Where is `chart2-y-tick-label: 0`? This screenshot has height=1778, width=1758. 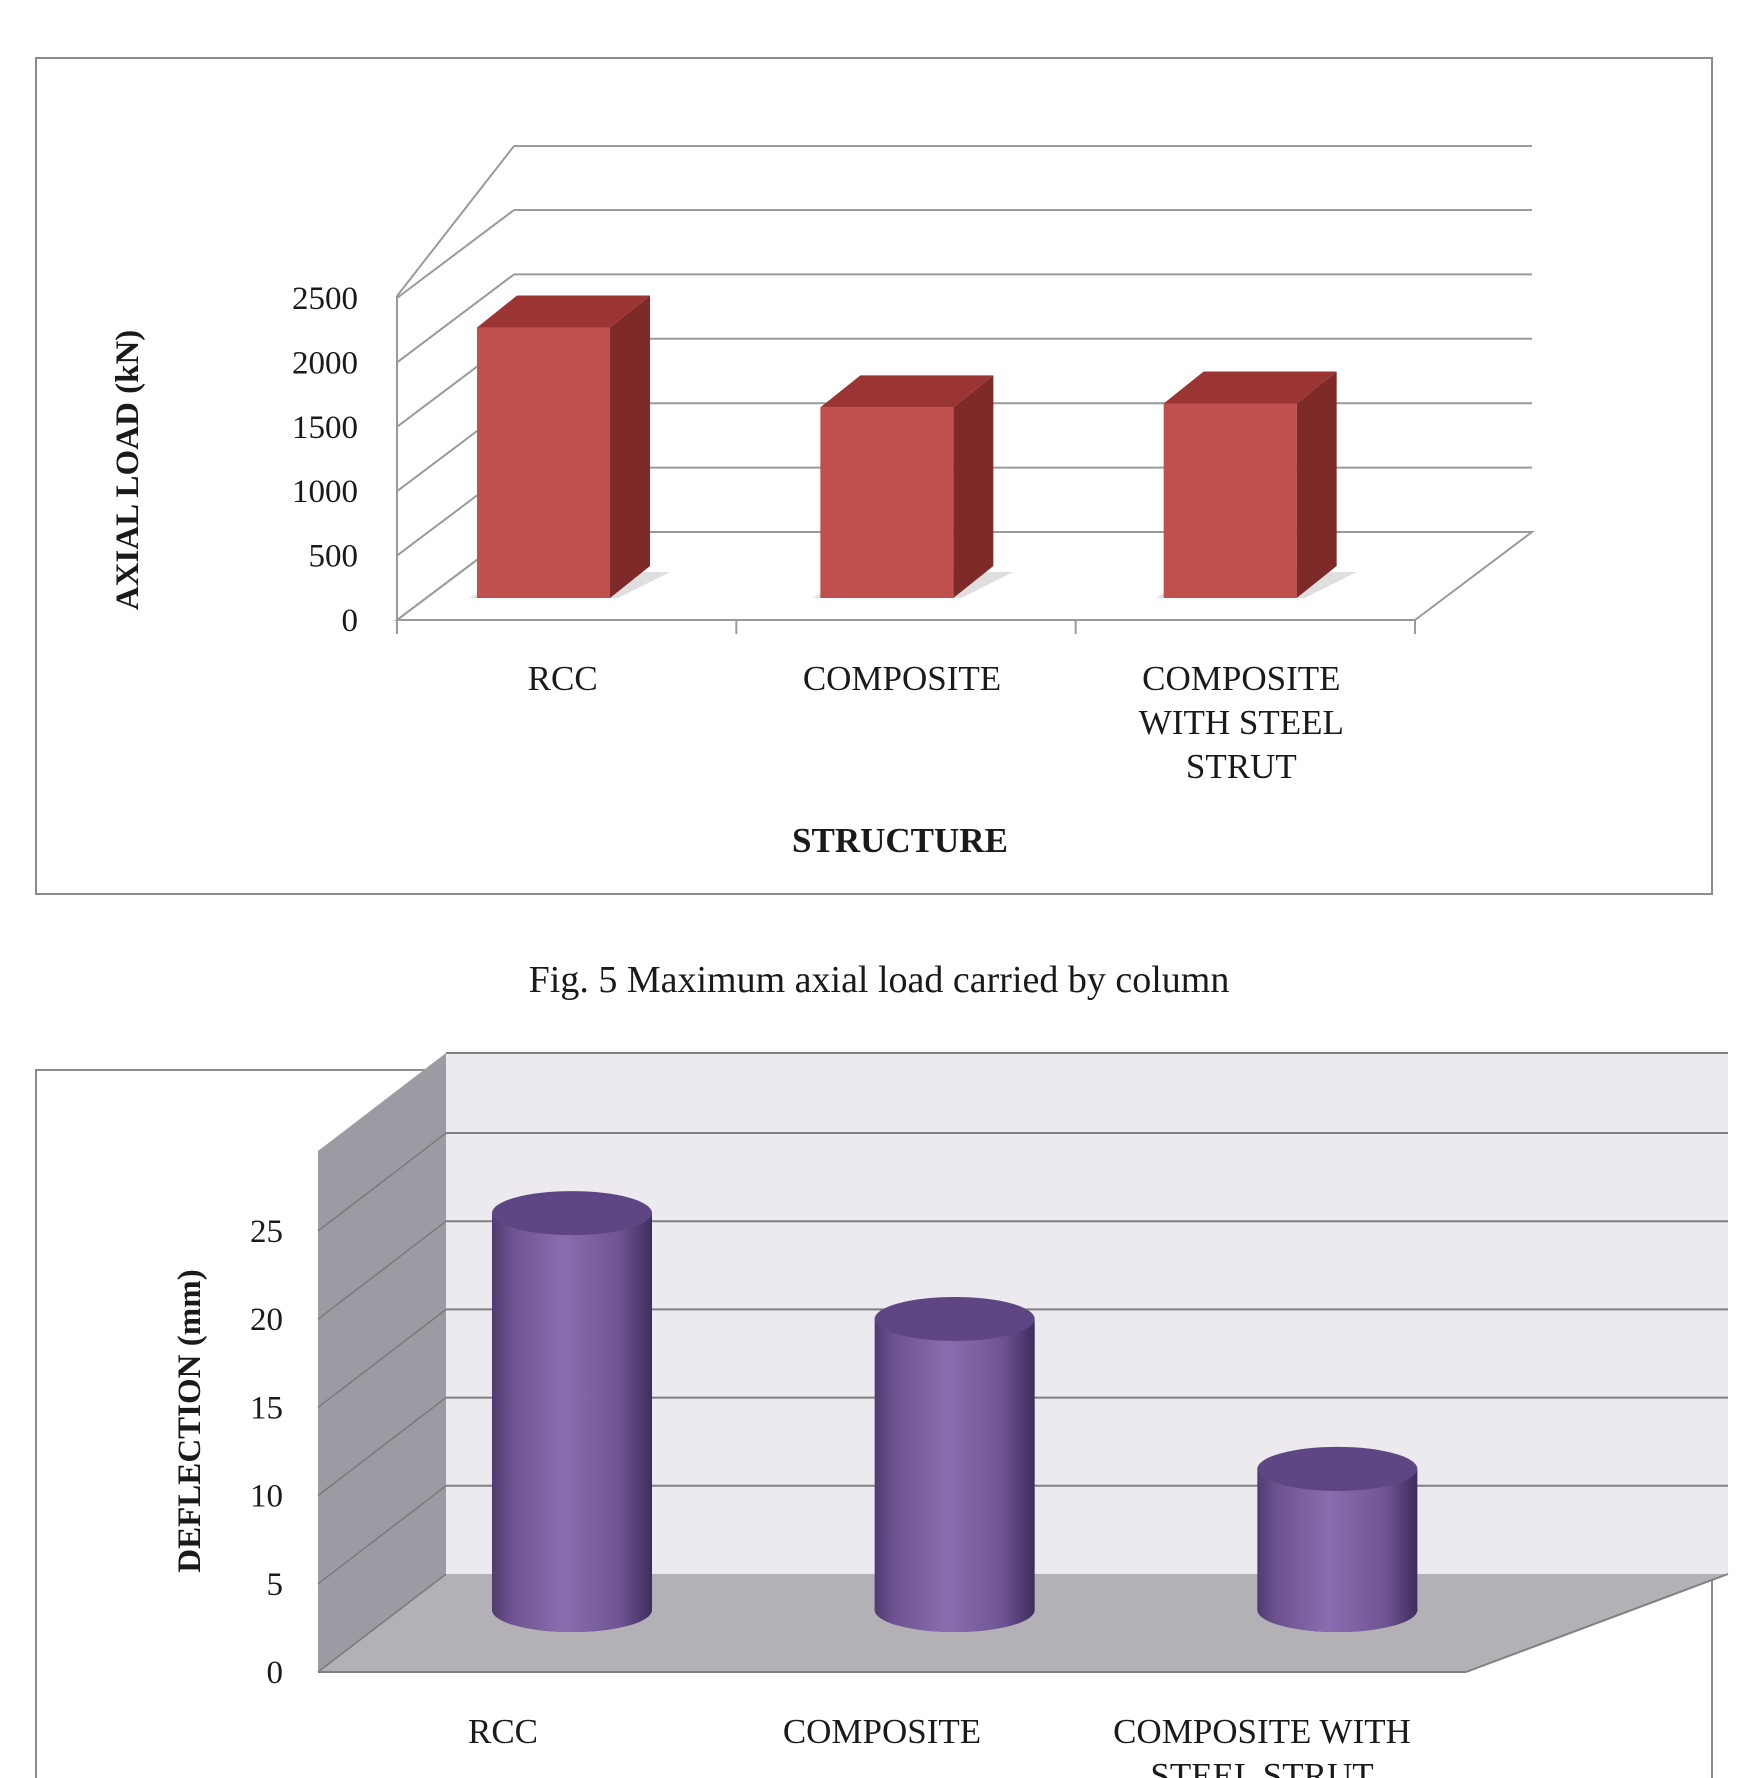 chart2-y-tick-label: 0 is located at coordinates (275, 1673).